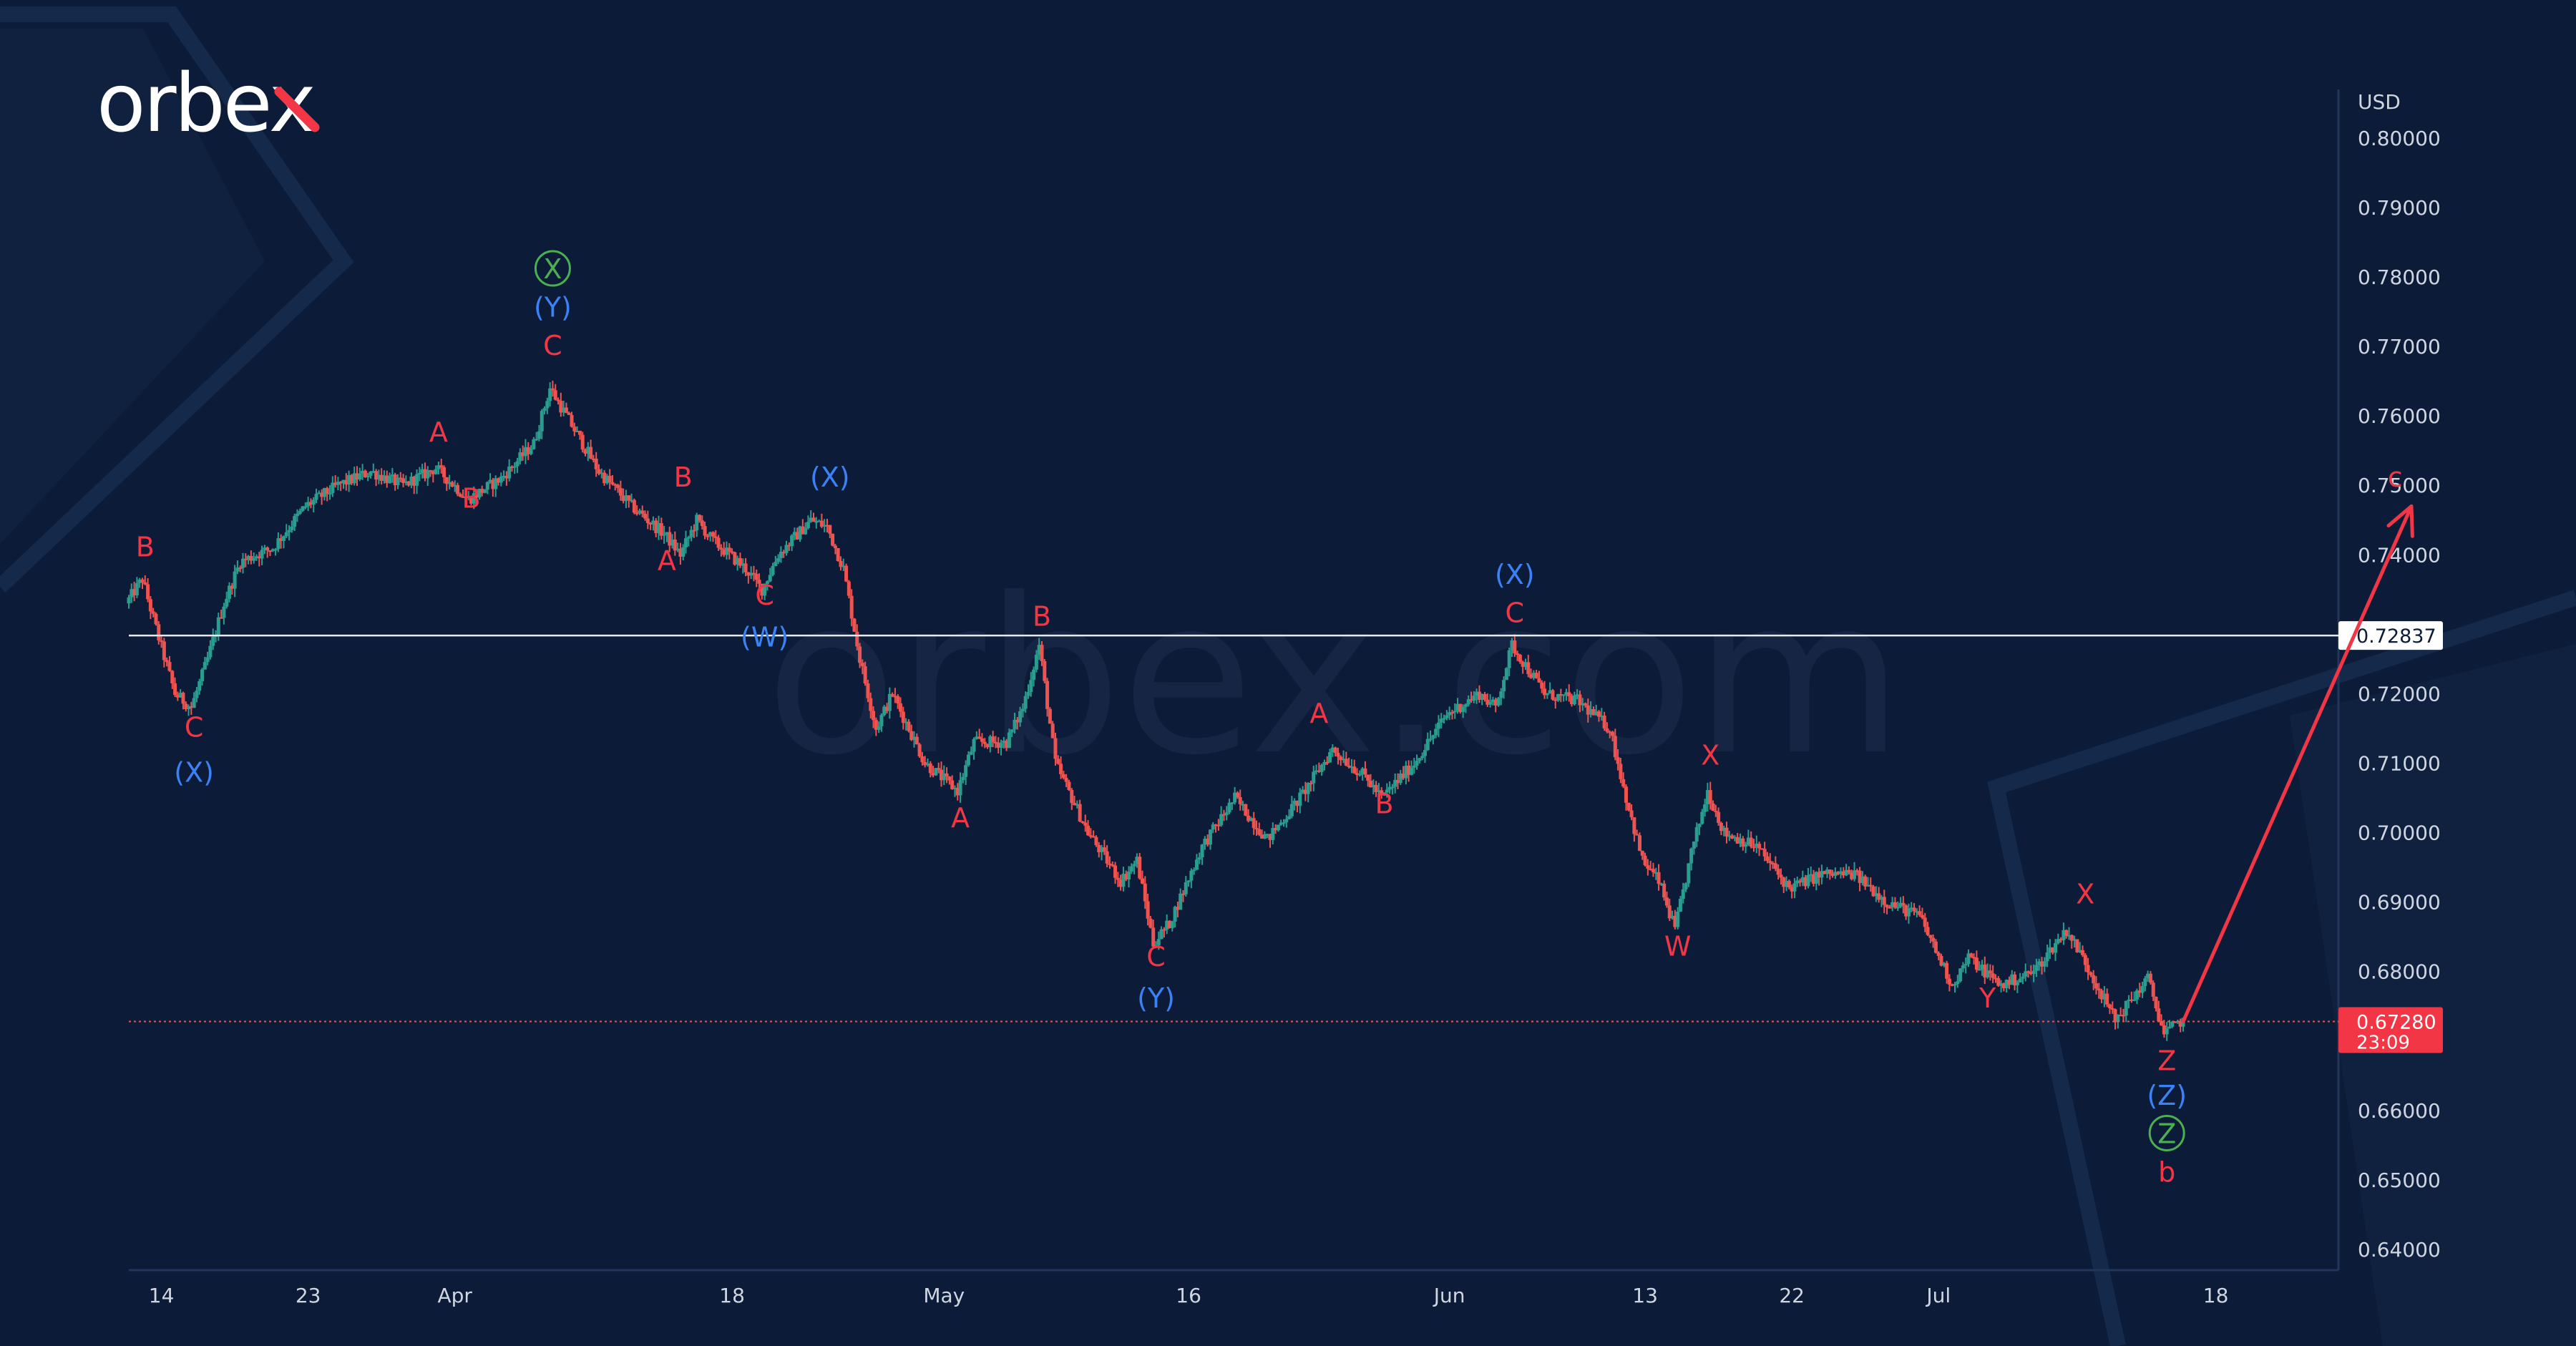 The image size is (2576, 1346). Describe the element at coordinates (471, 498) in the screenshot. I see `wave-label: B` at that location.